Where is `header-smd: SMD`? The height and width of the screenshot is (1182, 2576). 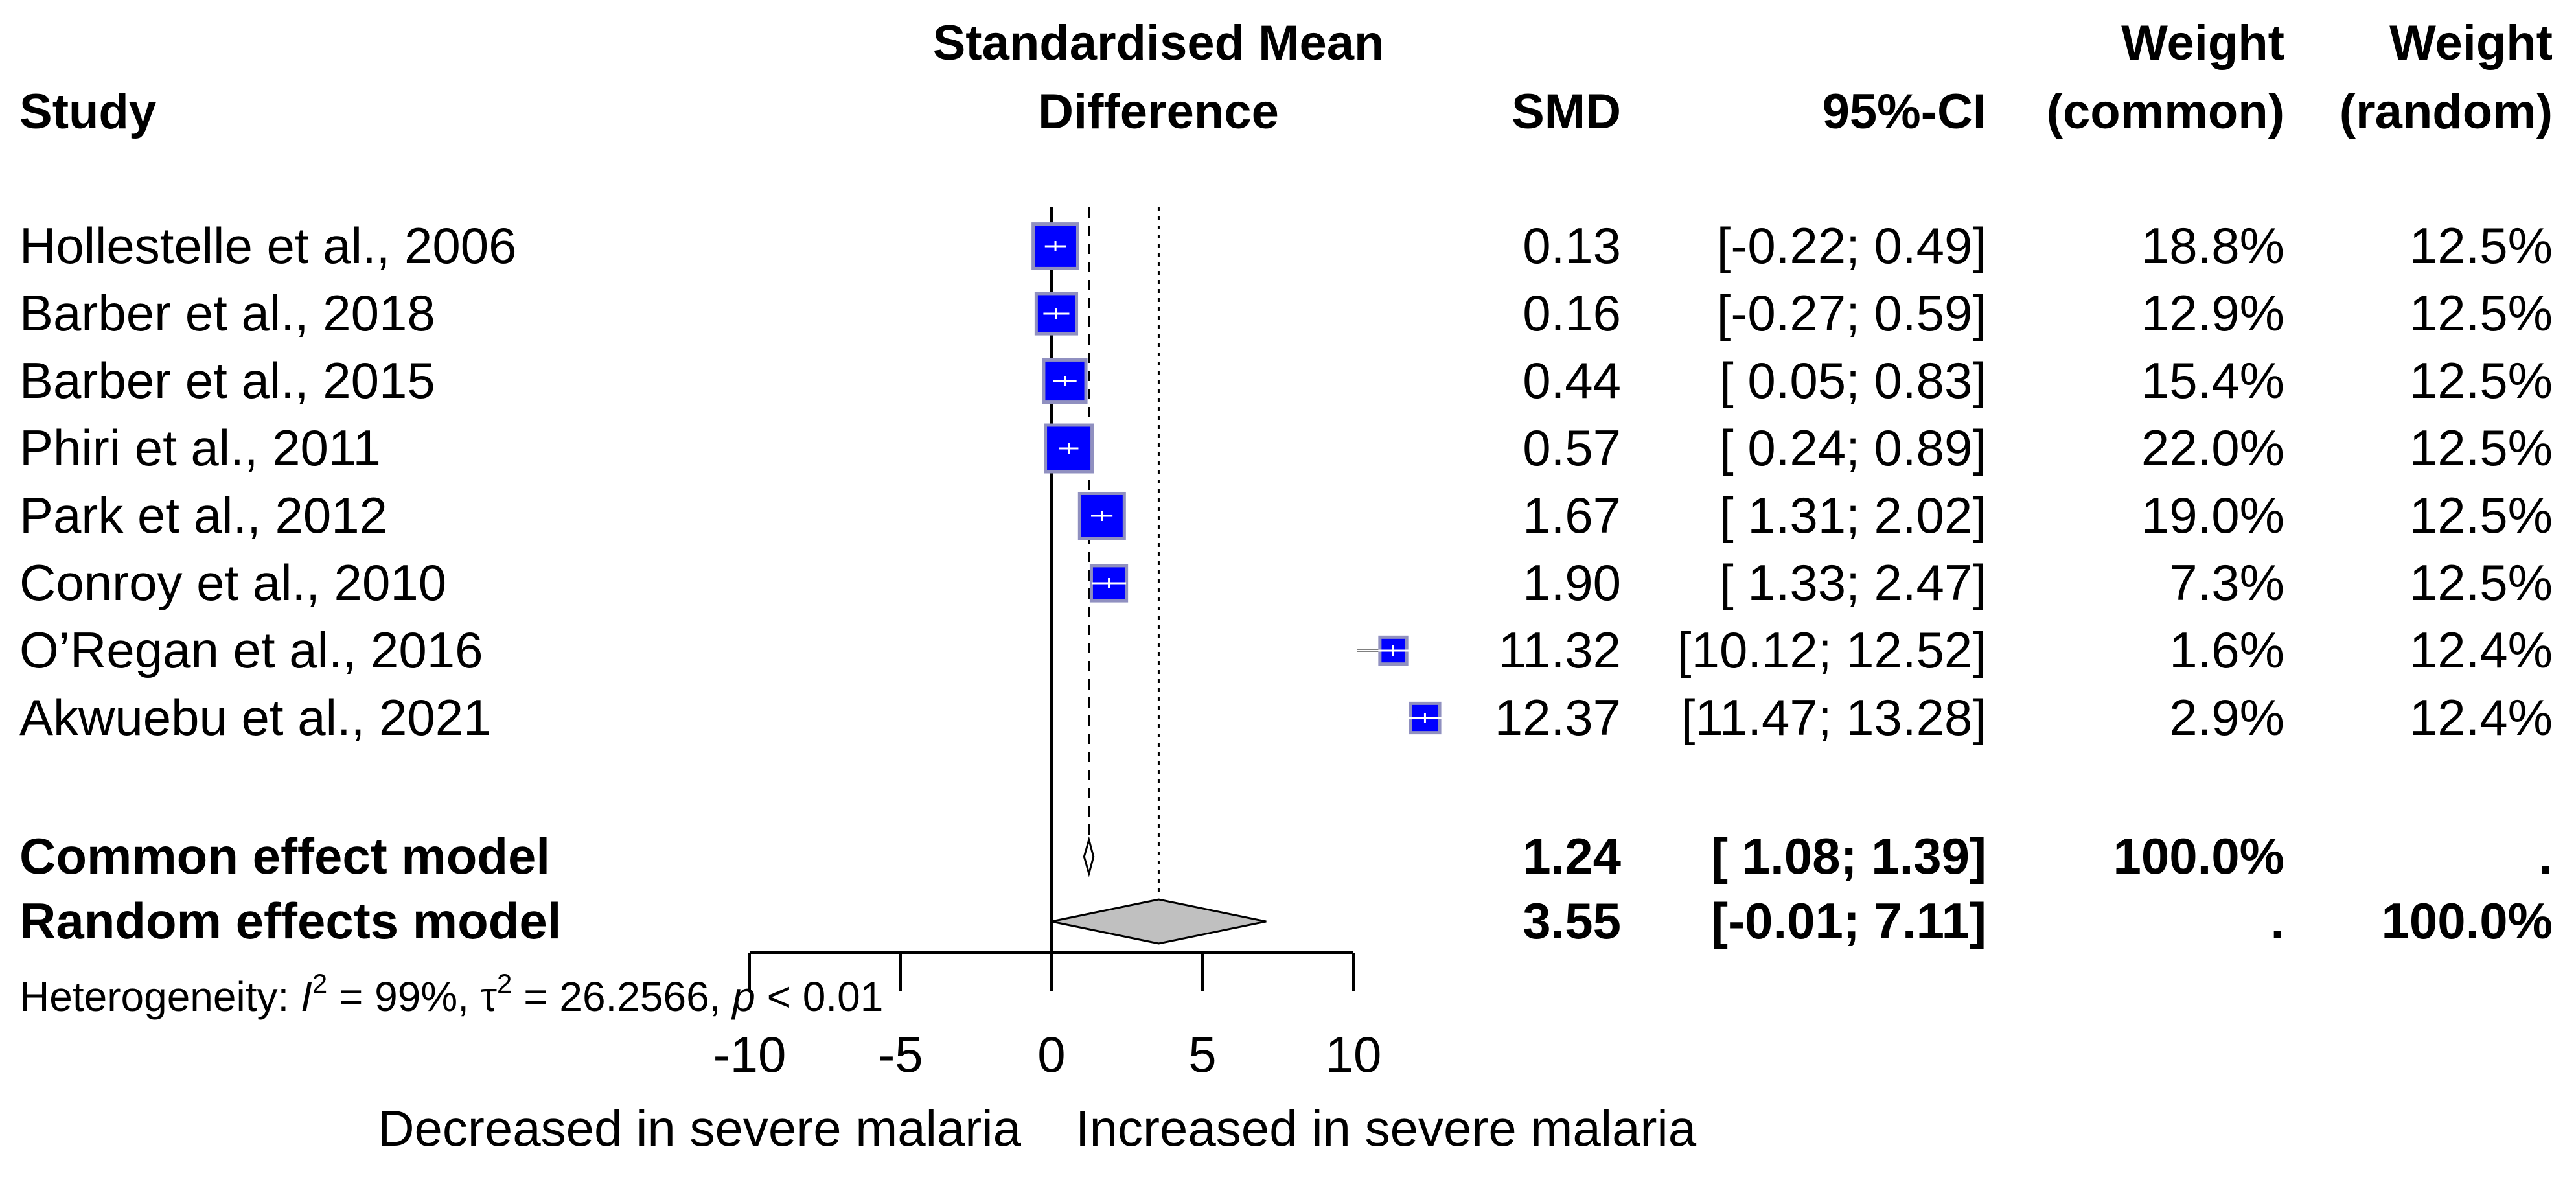 header-smd: SMD is located at coordinates (1566, 111).